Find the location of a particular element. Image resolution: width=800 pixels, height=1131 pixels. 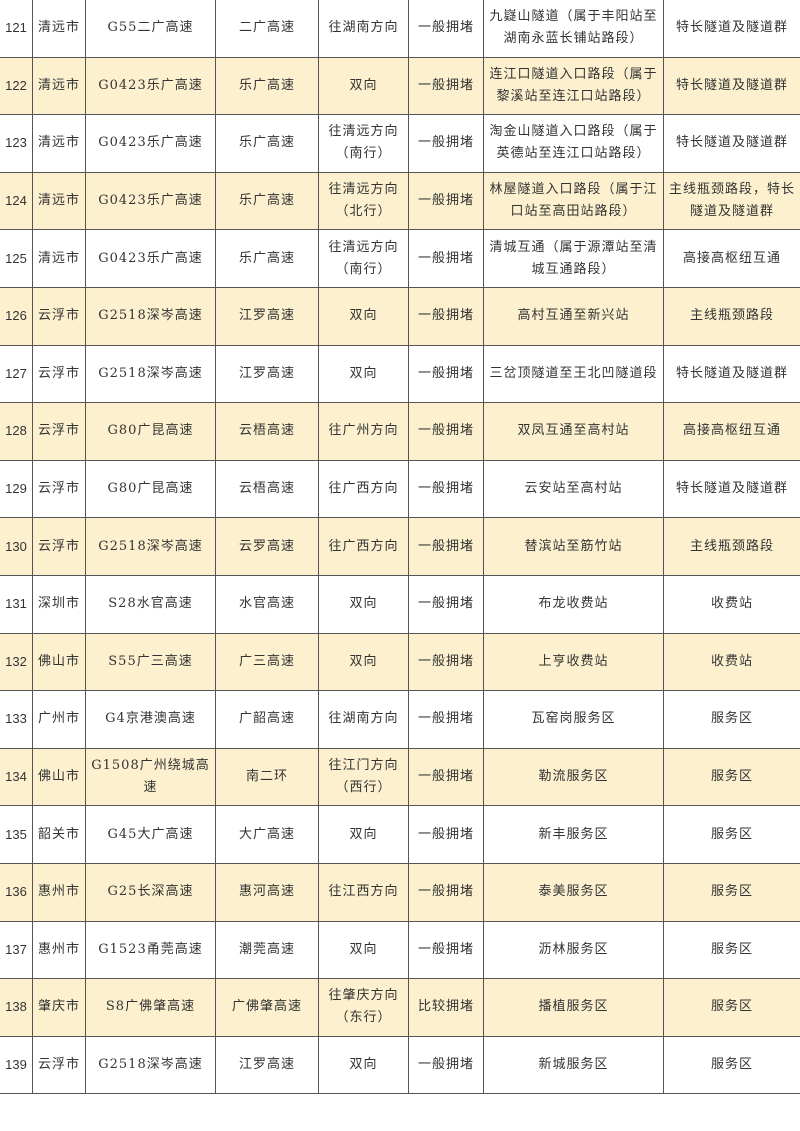

row-number: 130 is located at coordinates (16, 546).